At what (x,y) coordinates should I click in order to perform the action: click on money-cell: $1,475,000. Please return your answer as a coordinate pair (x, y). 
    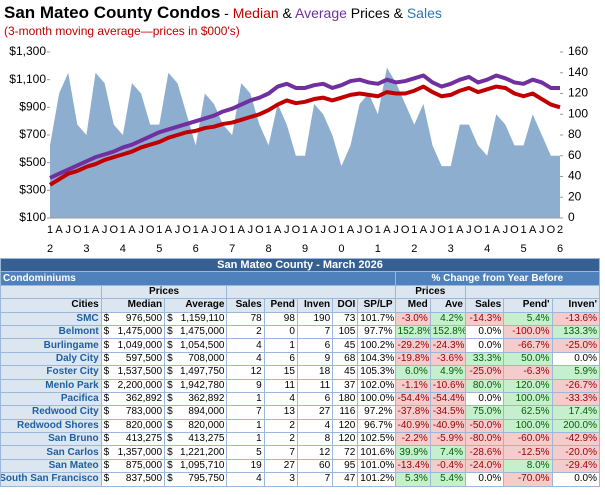
    Looking at the image, I should click on (196, 332).